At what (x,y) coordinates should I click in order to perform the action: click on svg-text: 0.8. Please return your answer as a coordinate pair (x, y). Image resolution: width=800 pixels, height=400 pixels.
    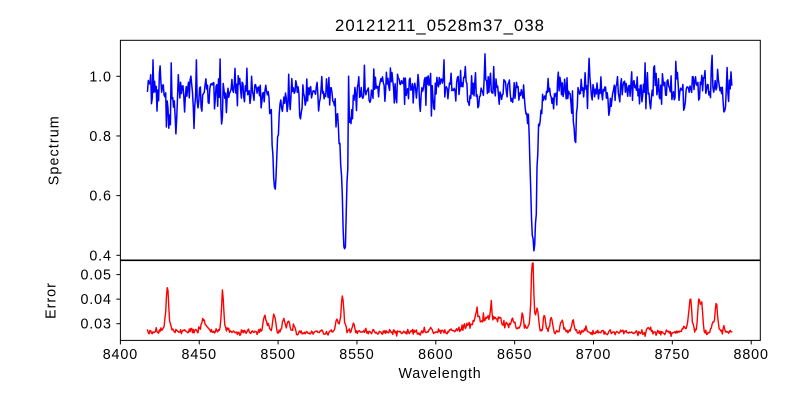
    Looking at the image, I should click on (100, 137).